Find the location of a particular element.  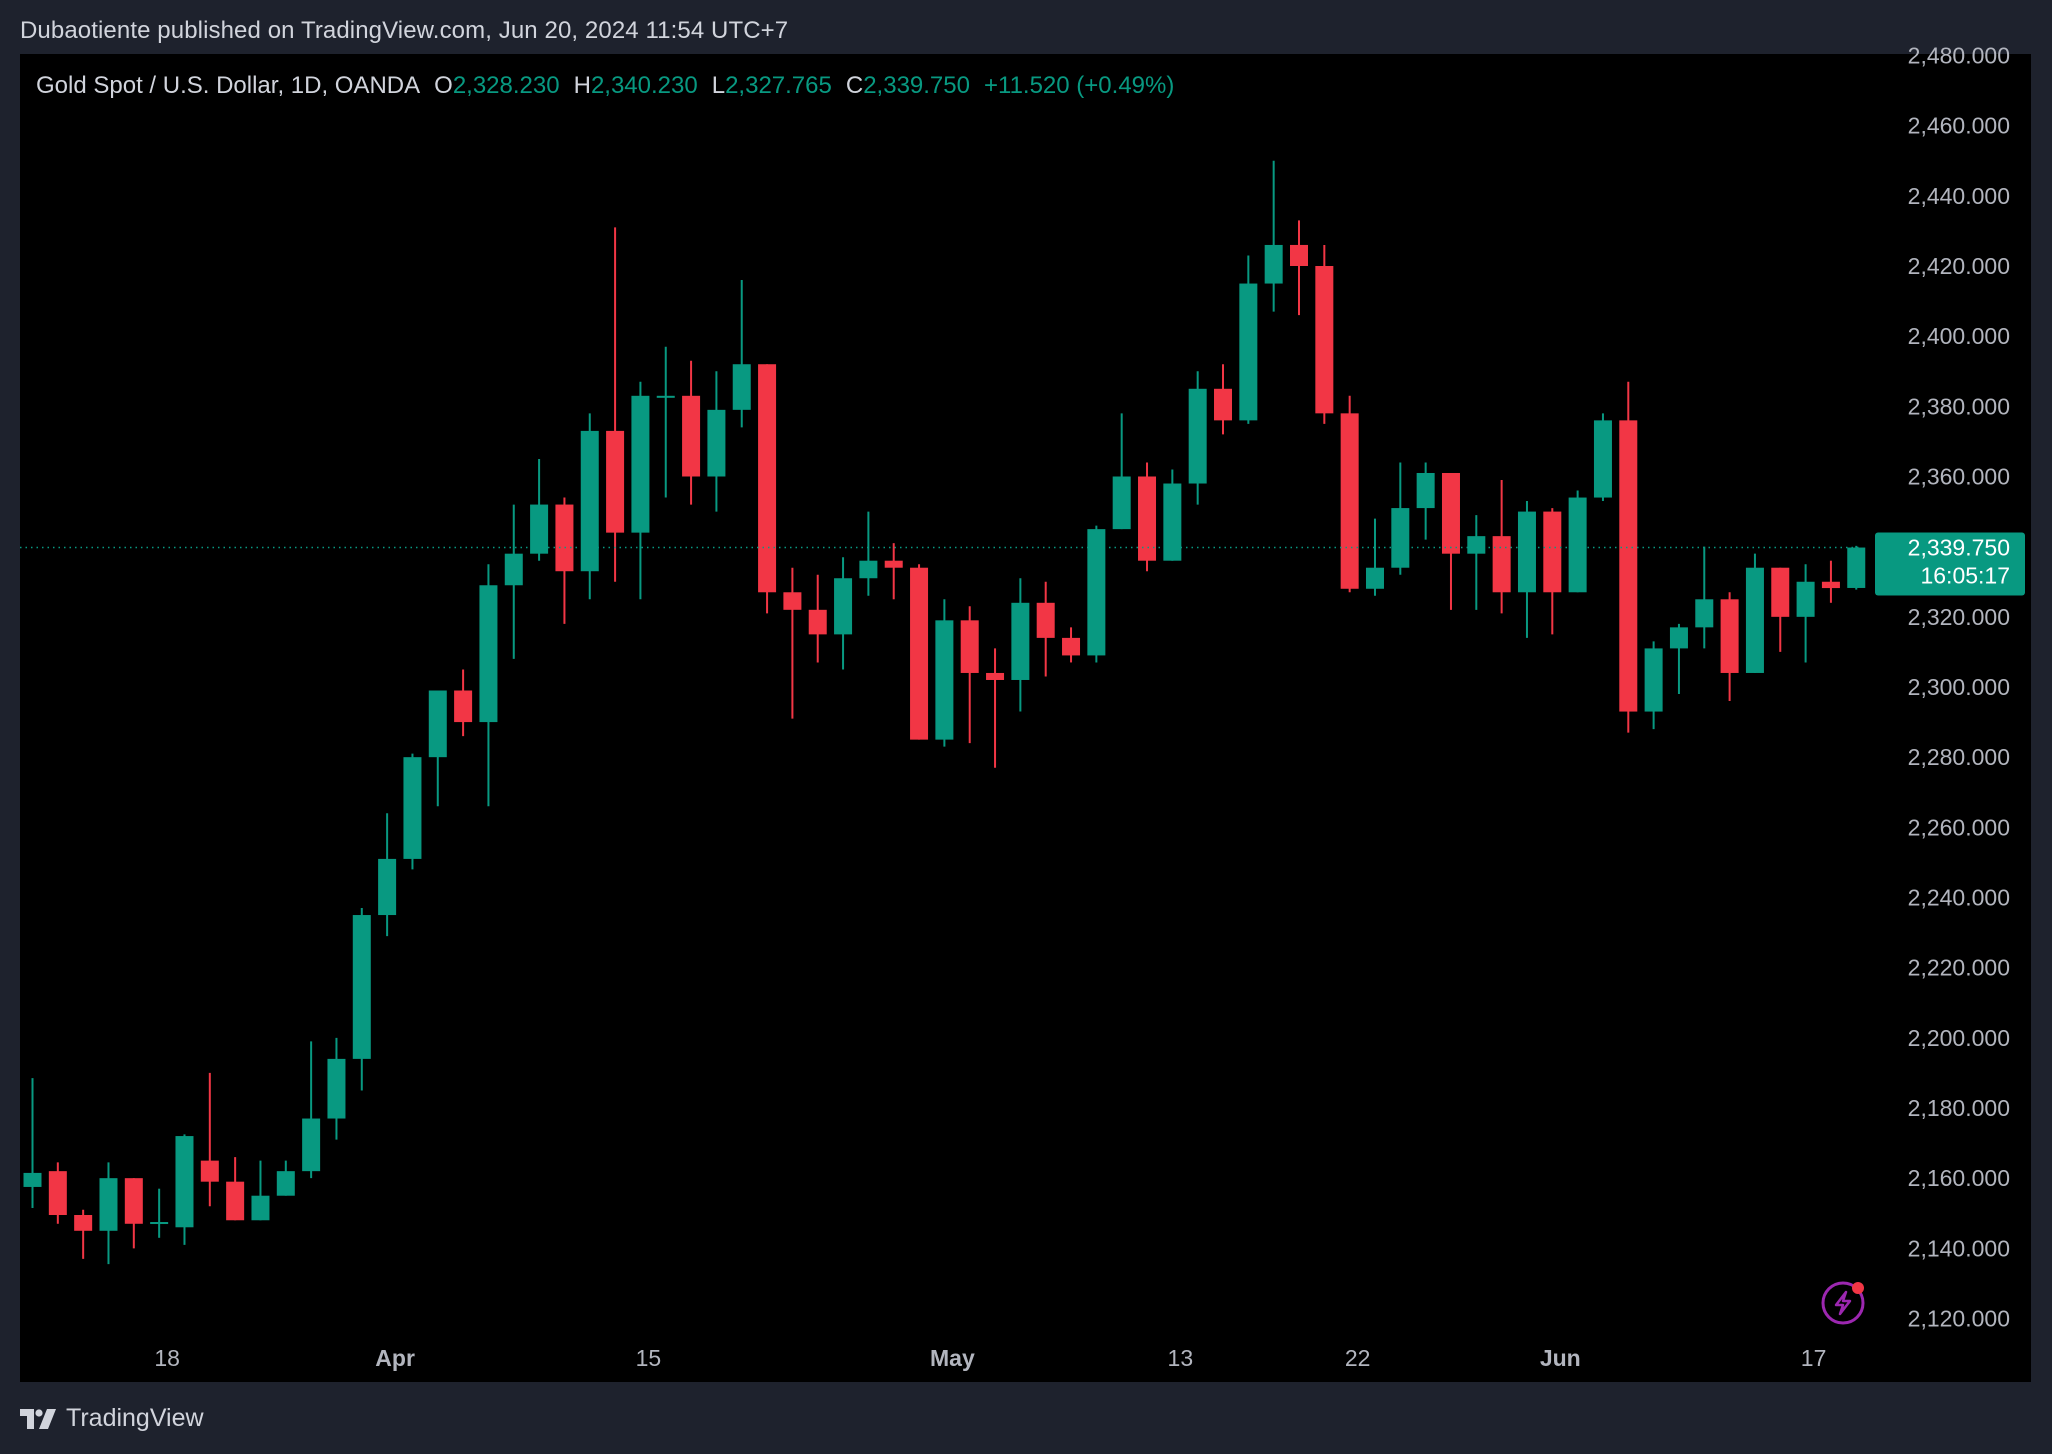

lightning-icon is located at coordinates (1843, 1303).